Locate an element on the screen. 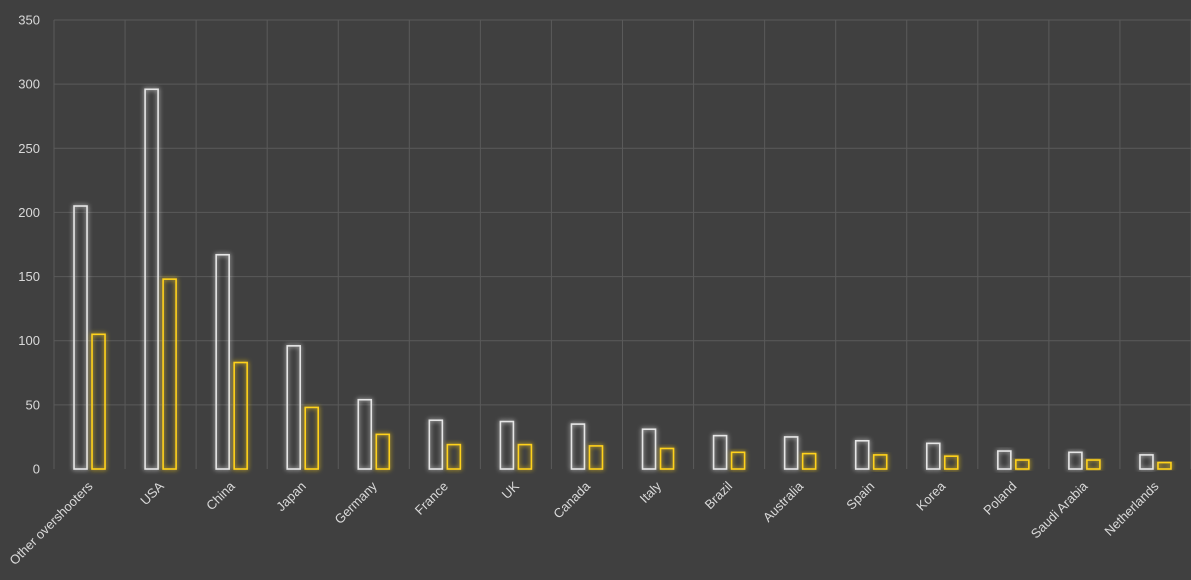 This screenshot has width=1191, height=580. x-tick-label: Other overshooters is located at coordinates (51, 523).